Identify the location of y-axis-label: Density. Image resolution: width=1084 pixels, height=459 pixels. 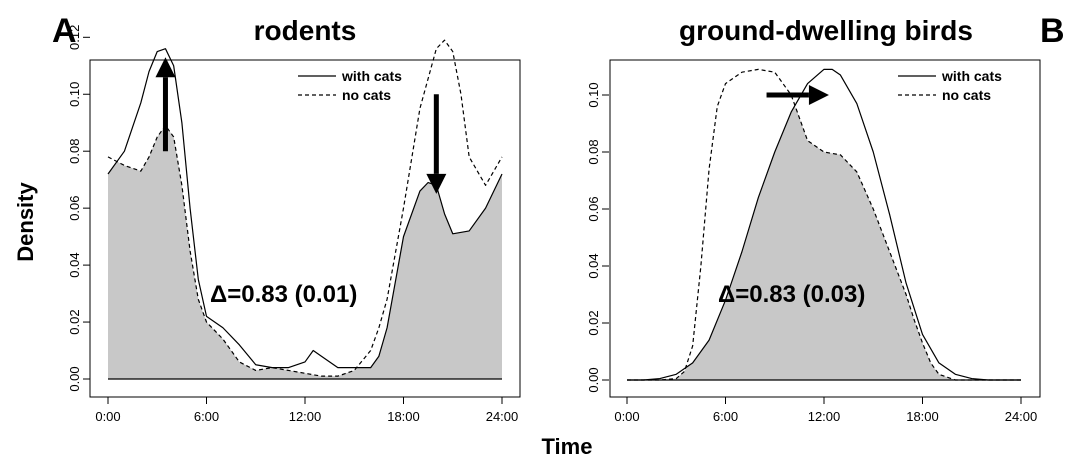
(25, 222).